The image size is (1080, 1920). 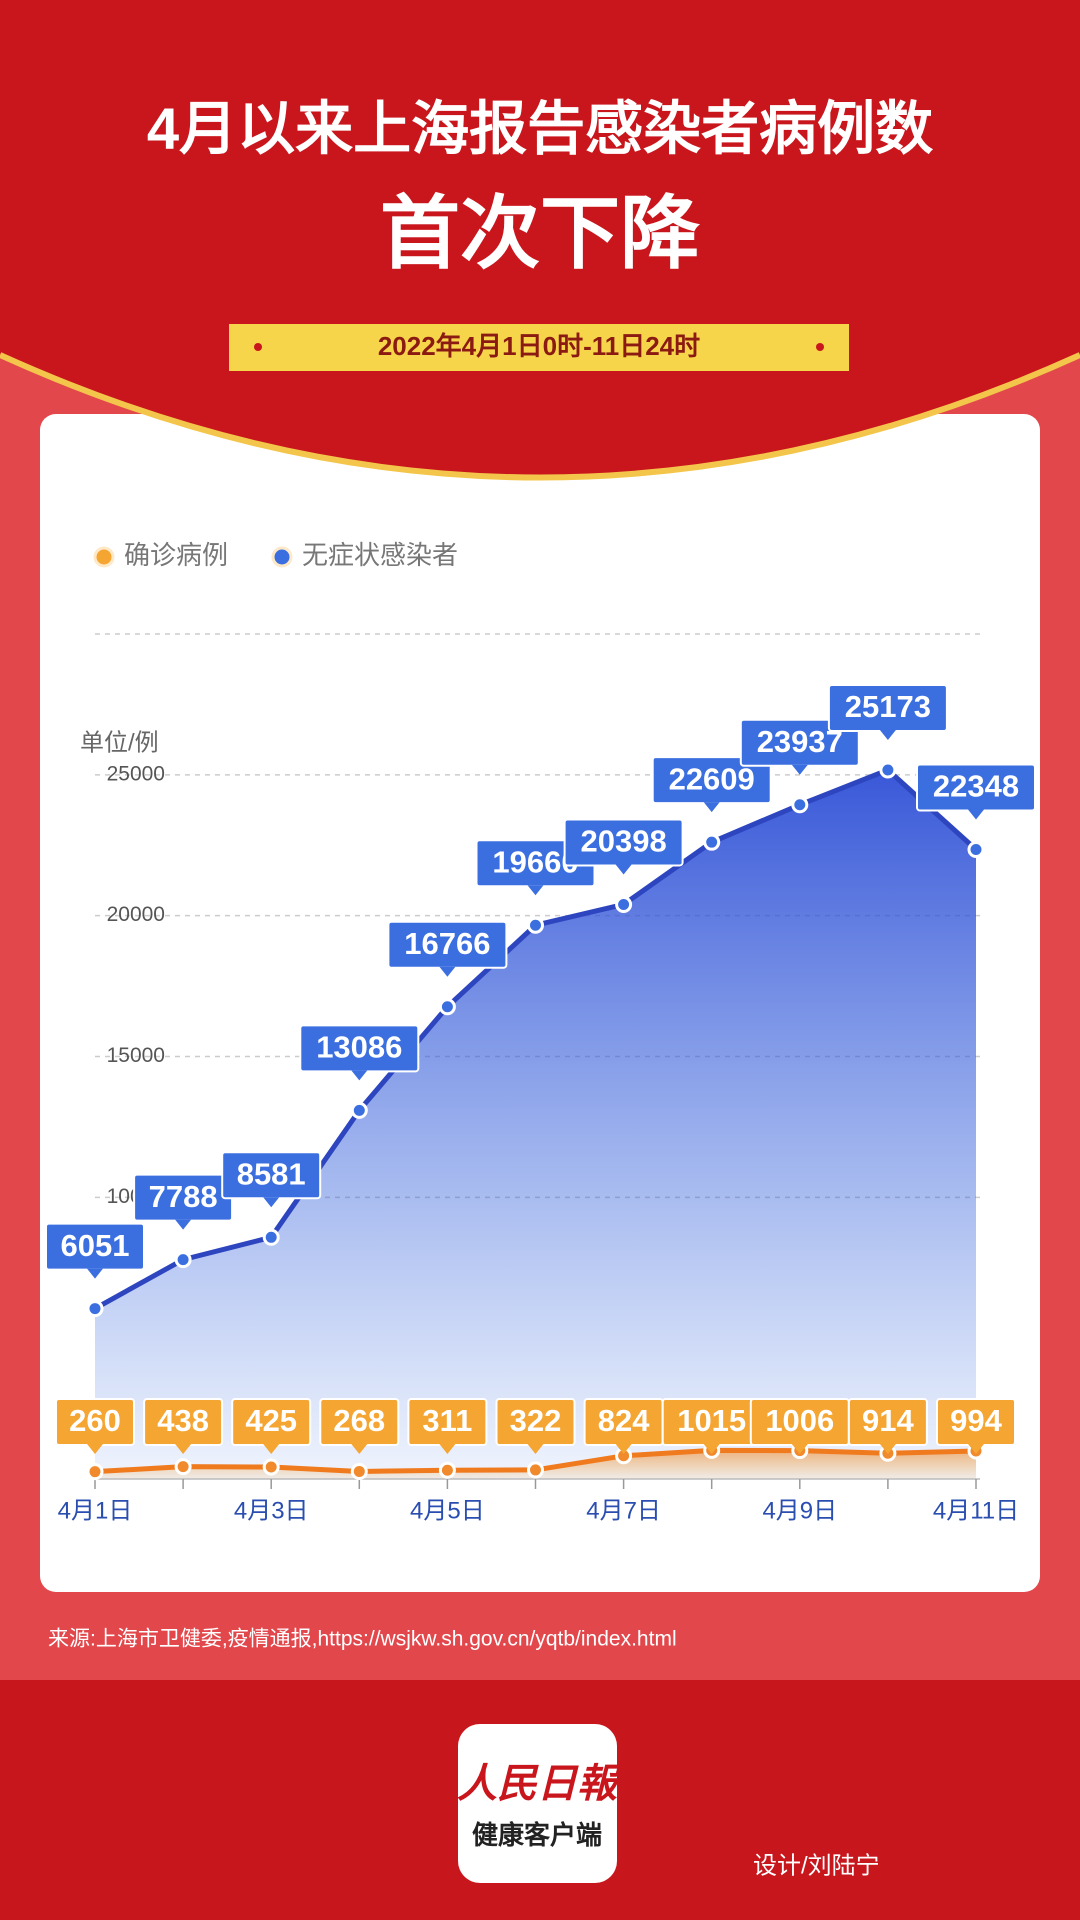 I want to click on period-box, so click(x=539, y=347).